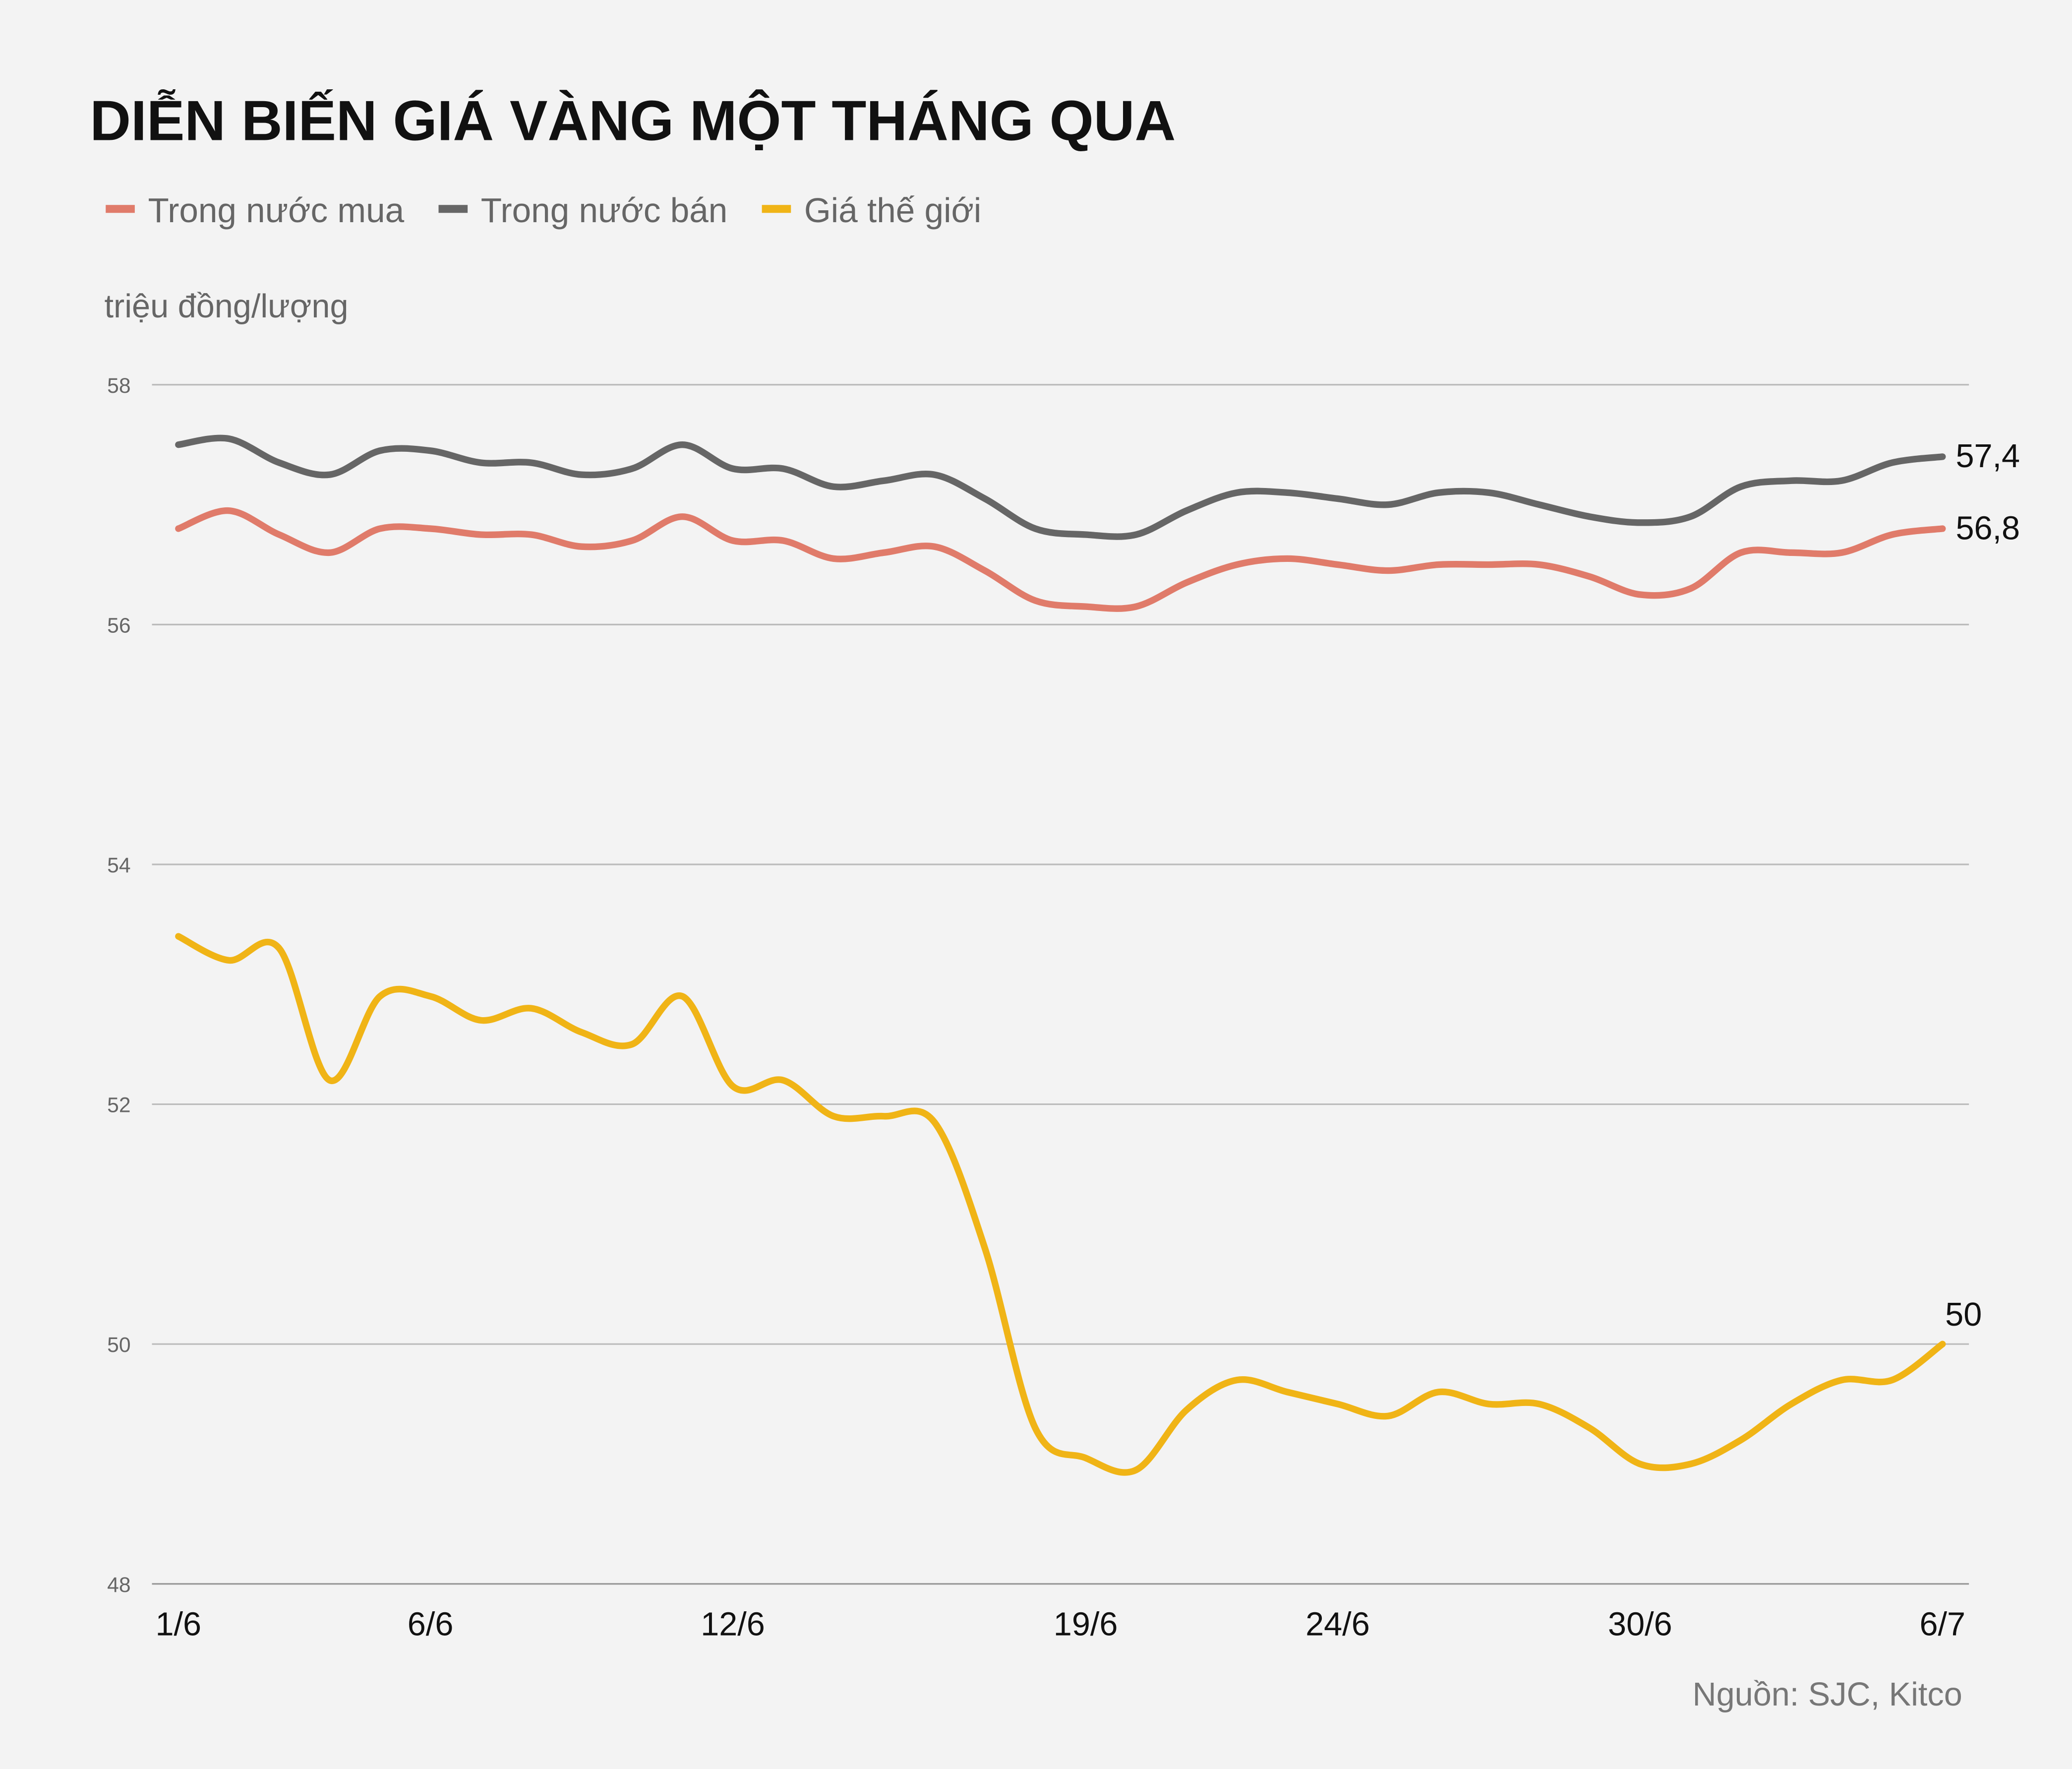 The image size is (2072, 1769). I want to click on y-tick-label: 58, so click(119, 386).